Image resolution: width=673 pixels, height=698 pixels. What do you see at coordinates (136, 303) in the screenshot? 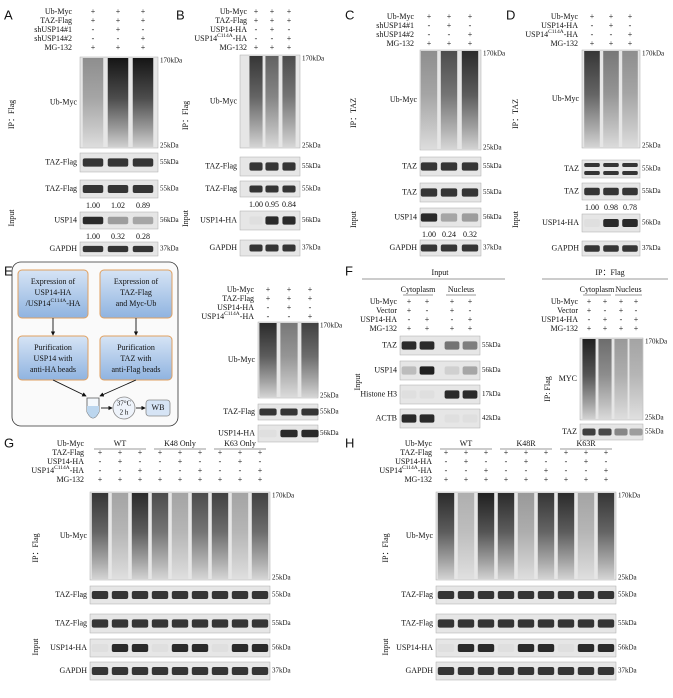
I see `text-part: and Myc-Ub` at bounding box center [136, 303].